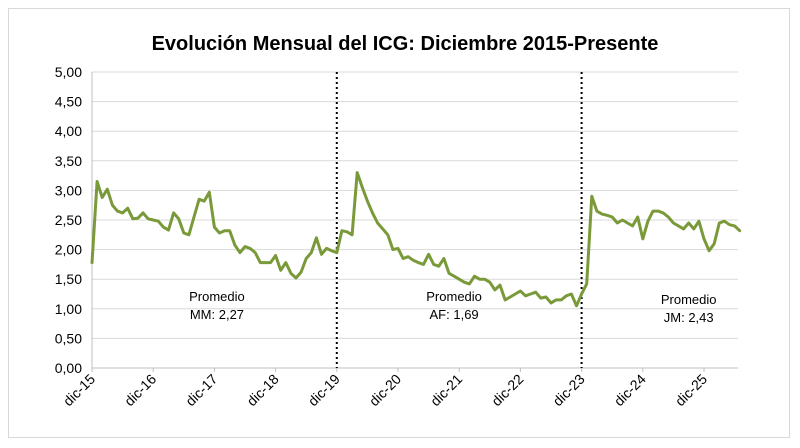 Image resolution: width=800 pixels, height=448 pixels. I want to click on y-tick-label: 4,00, so click(68, 131).